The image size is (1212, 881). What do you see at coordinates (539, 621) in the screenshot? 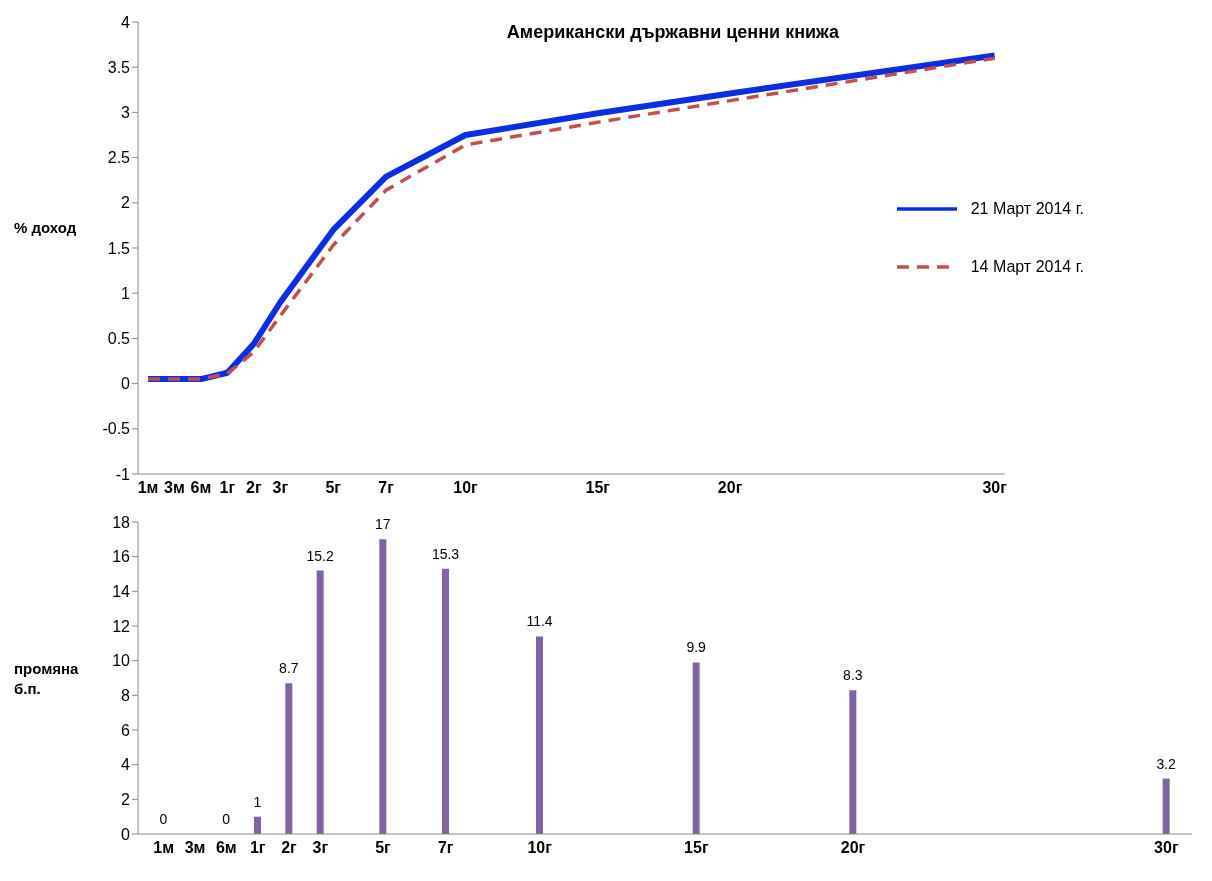
I see `data-label: 11.4` at bounding box center [539, 621].